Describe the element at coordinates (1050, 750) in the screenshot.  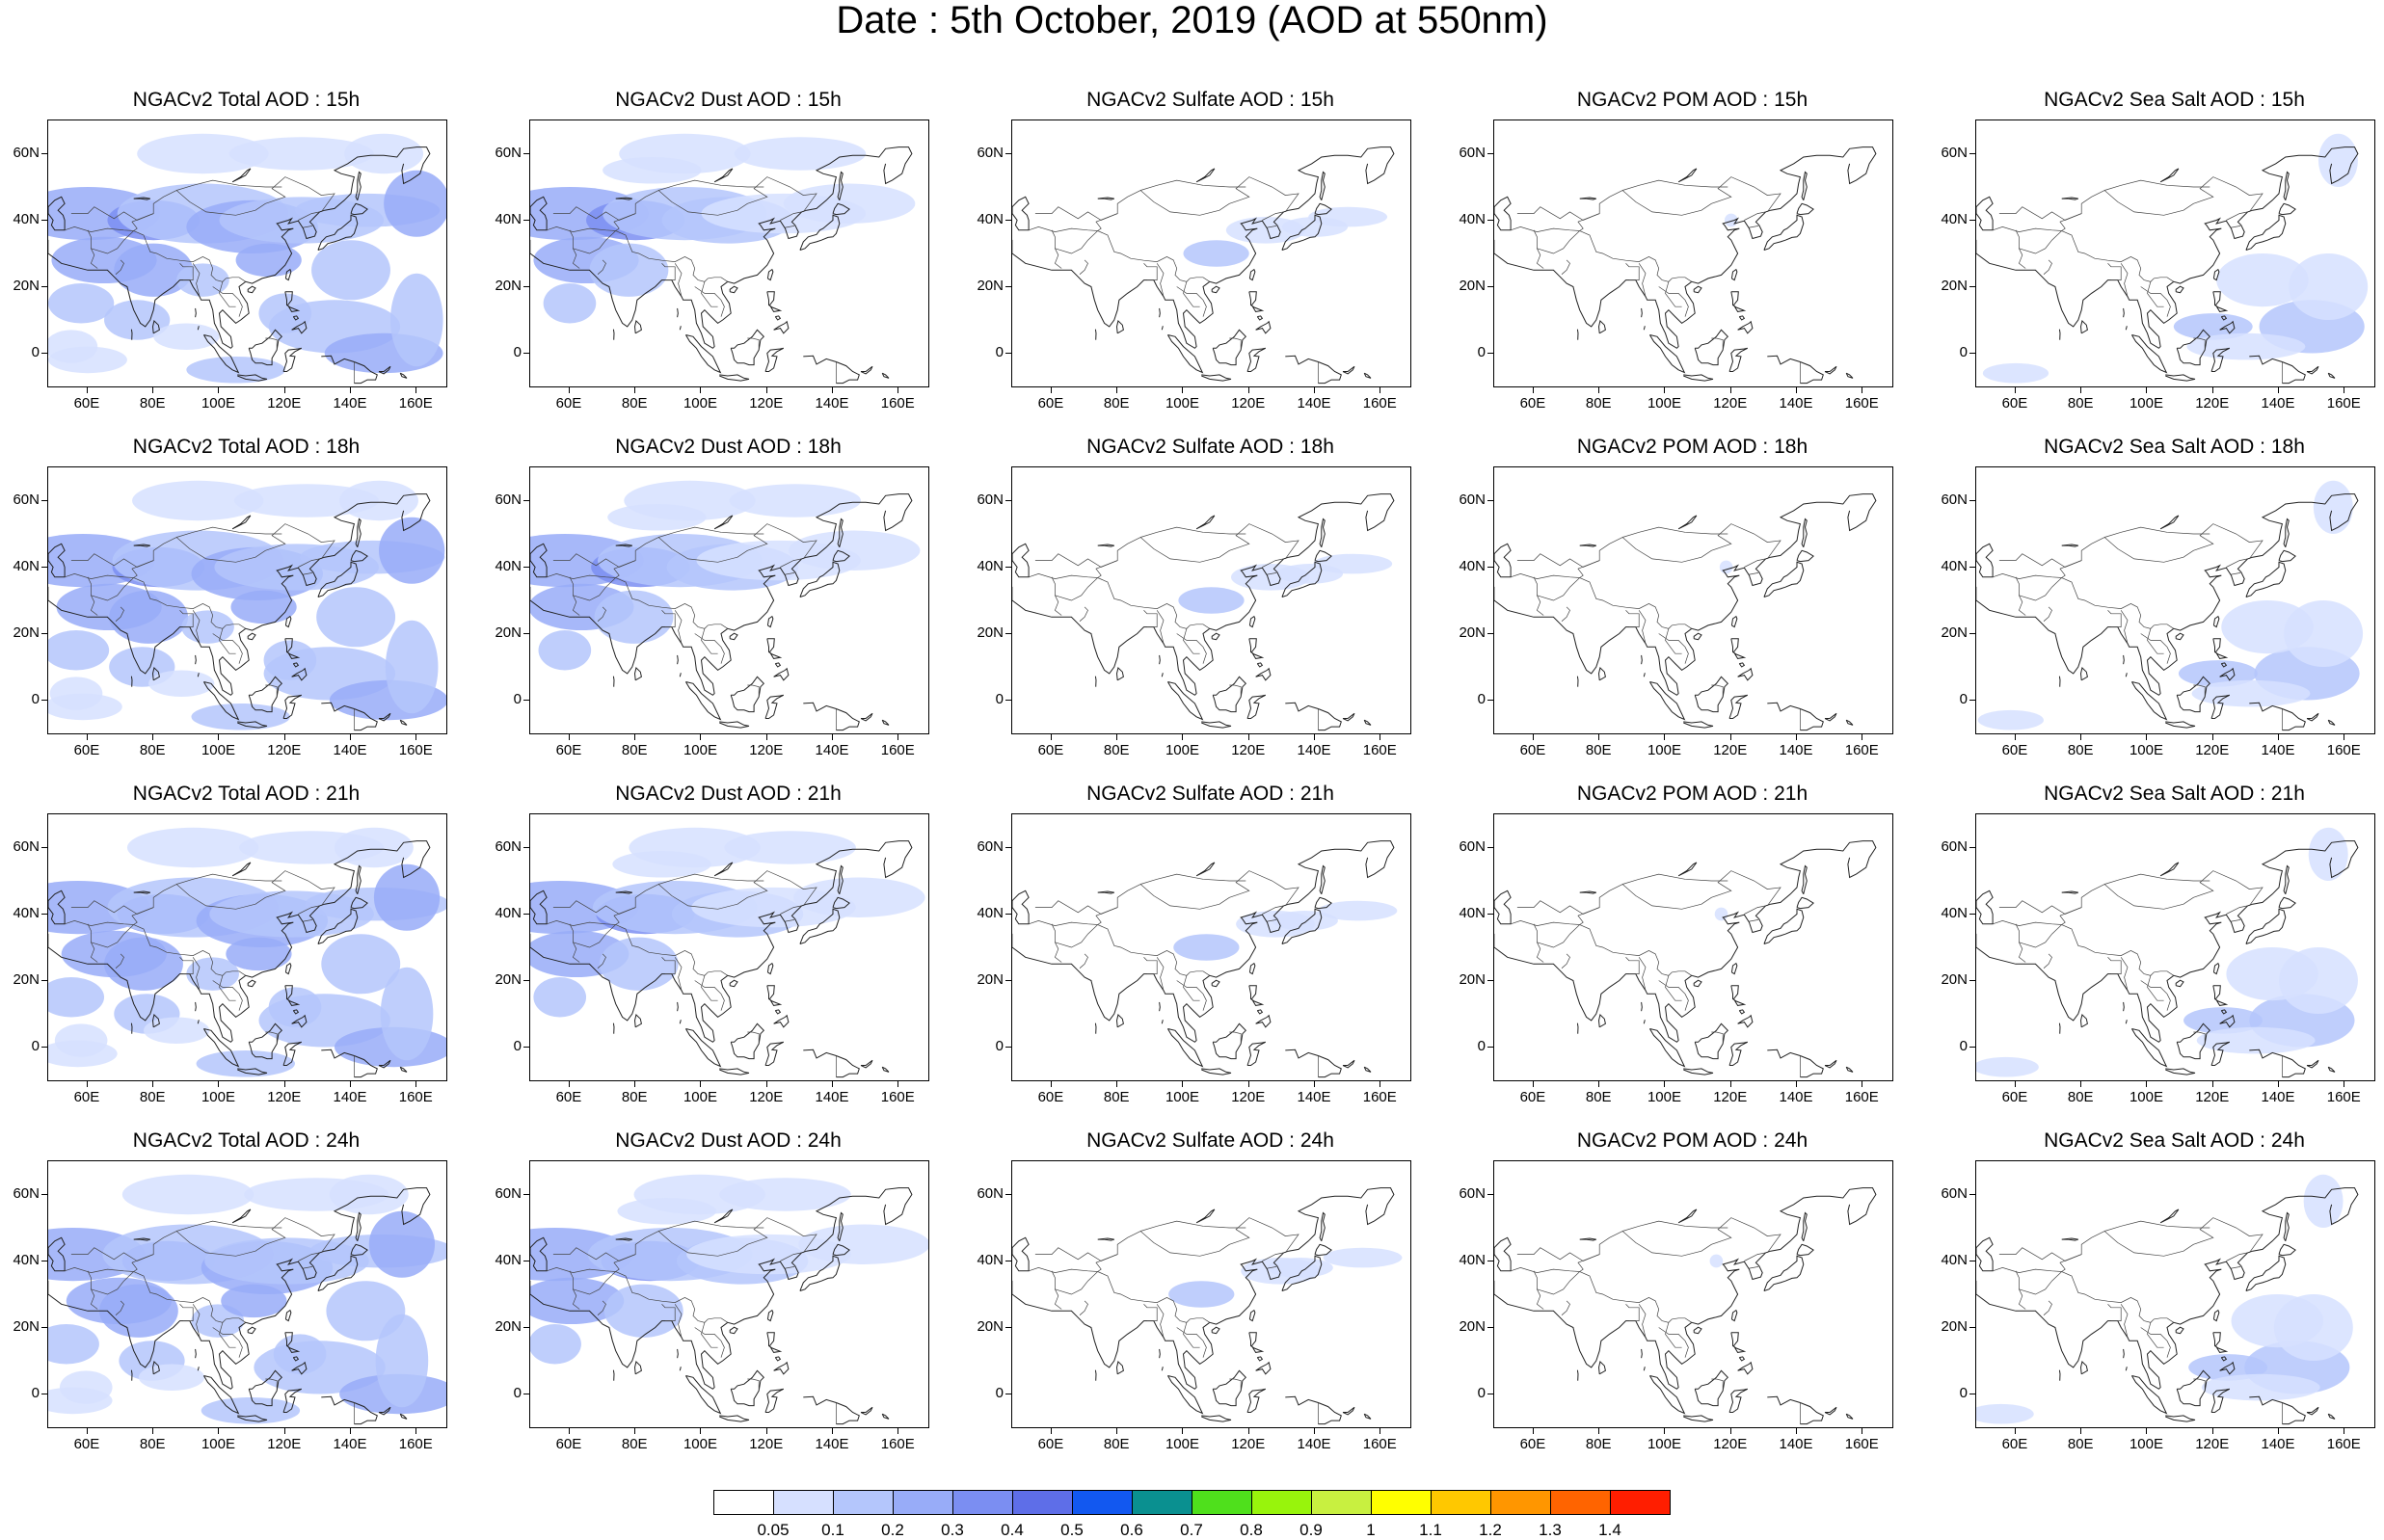
I see `lon-tick-label: 60E` at that location.